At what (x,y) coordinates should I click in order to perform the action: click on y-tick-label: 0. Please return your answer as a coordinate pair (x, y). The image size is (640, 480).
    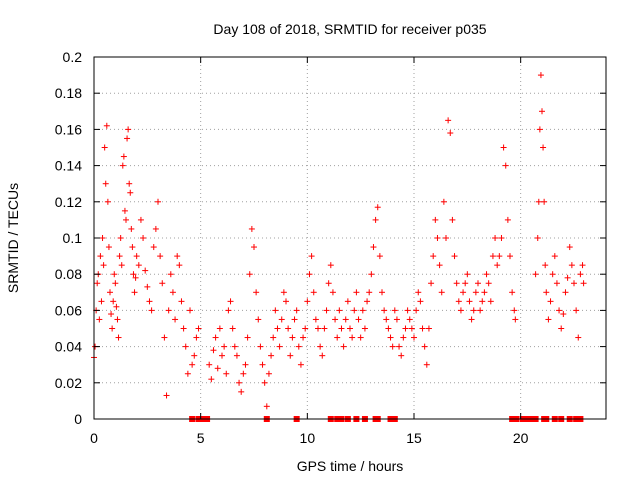
    Looking at the image, I should click on (78, 419).